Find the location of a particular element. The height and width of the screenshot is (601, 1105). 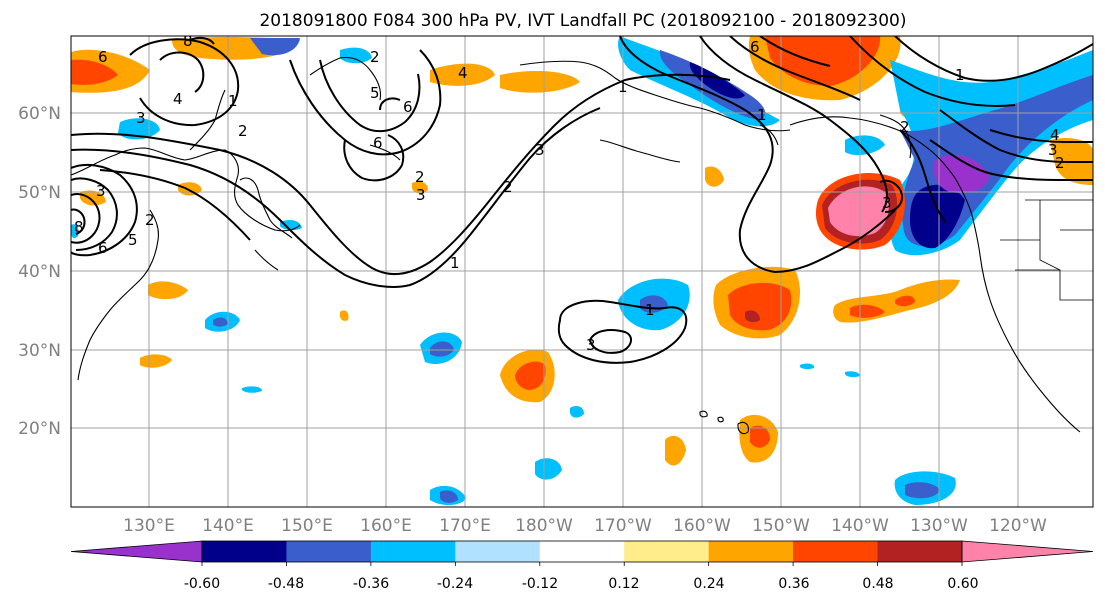

colorbar-tick-label: 0.48 is located at coordinates (877, 584).